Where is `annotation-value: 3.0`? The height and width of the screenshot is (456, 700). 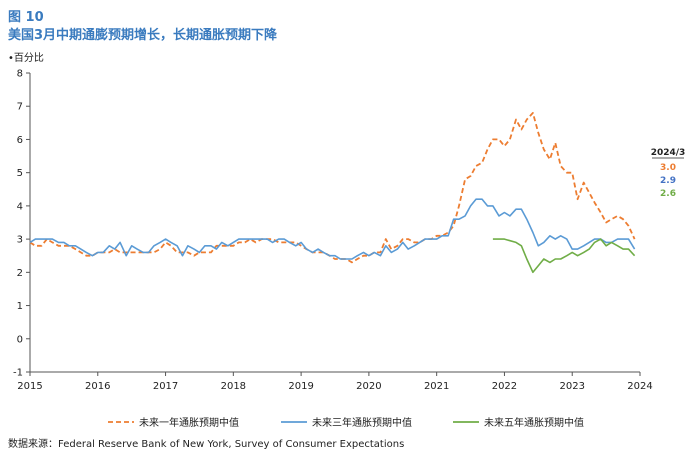 annotation-value: 3.0 is located at coordinates (668, 168).